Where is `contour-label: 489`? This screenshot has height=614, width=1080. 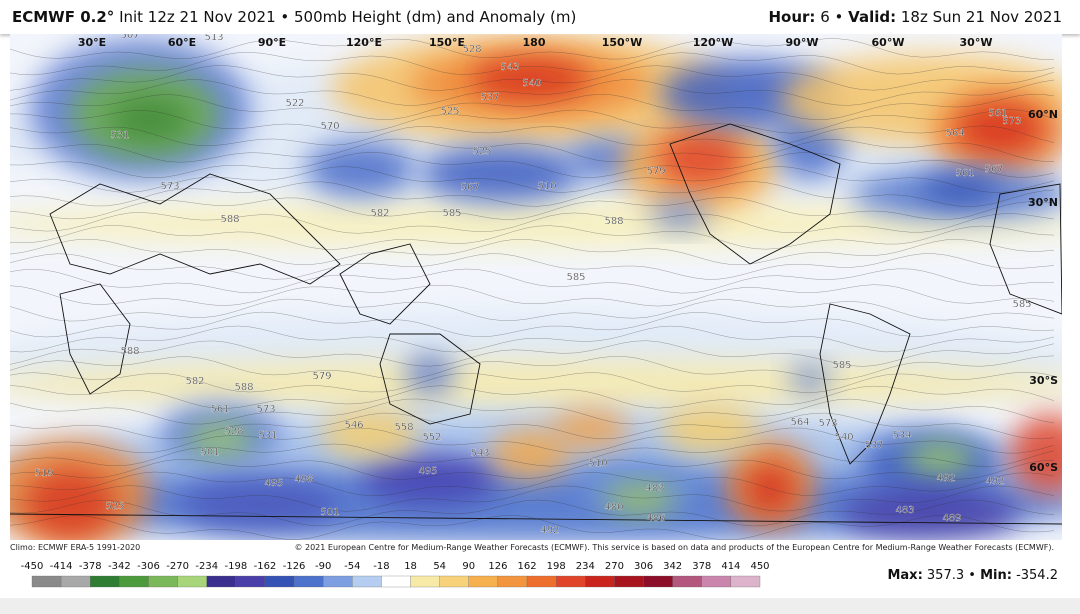 contour-label: 489 is located at coordinates (951, 518).